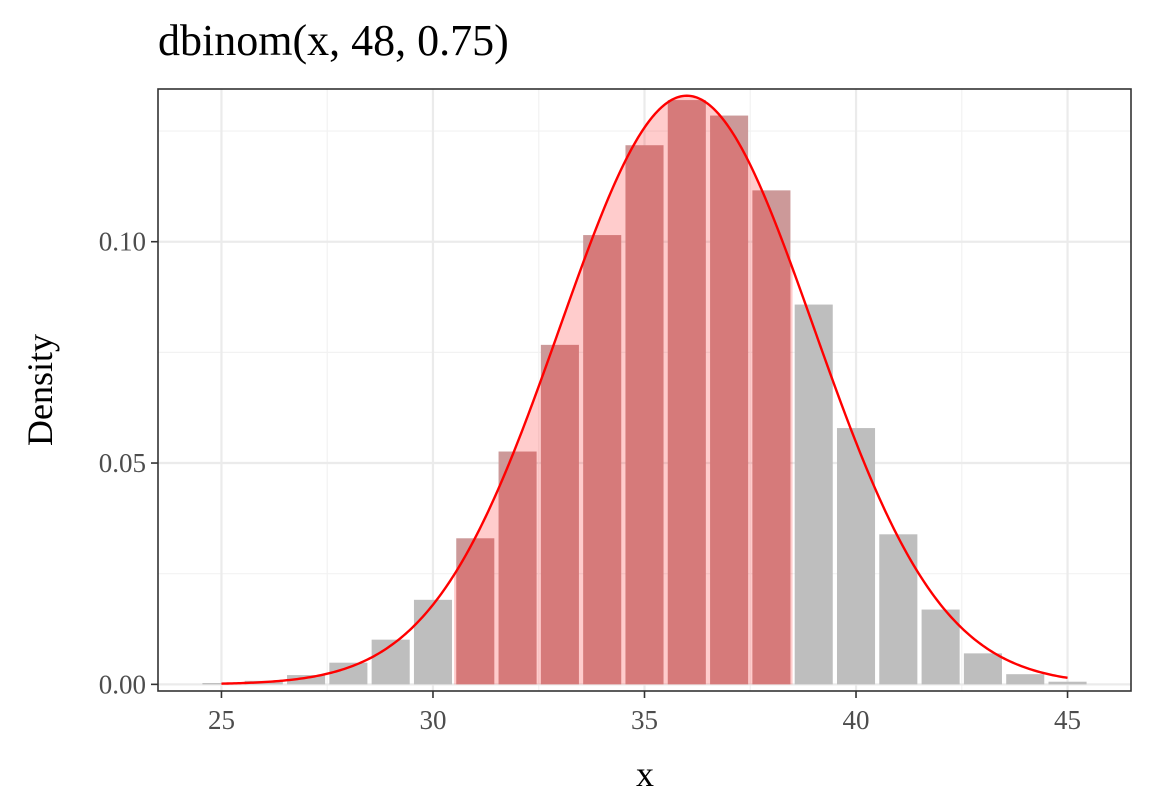  I want to click on x-tick-label: 45, so click(1067, 720).